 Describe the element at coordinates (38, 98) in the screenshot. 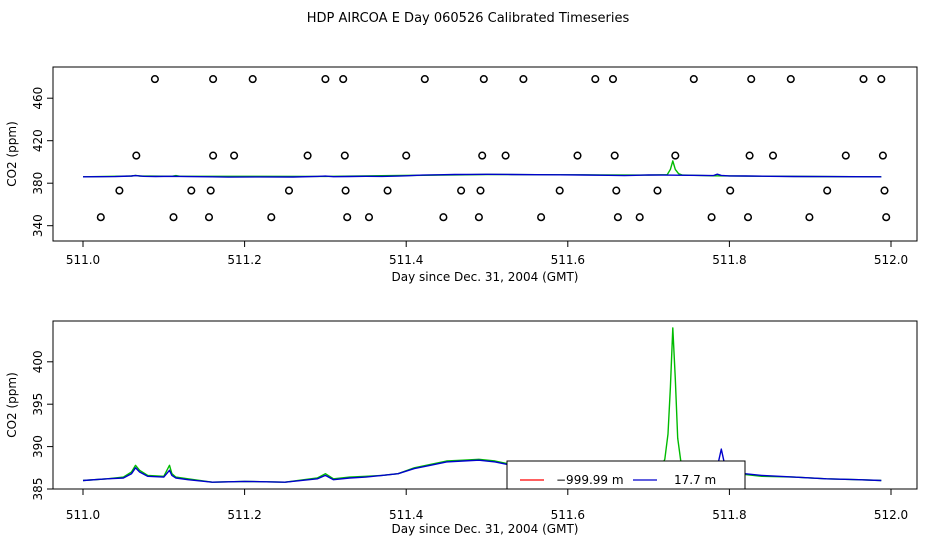

I see `top-y-tick-label: 460` at that location.